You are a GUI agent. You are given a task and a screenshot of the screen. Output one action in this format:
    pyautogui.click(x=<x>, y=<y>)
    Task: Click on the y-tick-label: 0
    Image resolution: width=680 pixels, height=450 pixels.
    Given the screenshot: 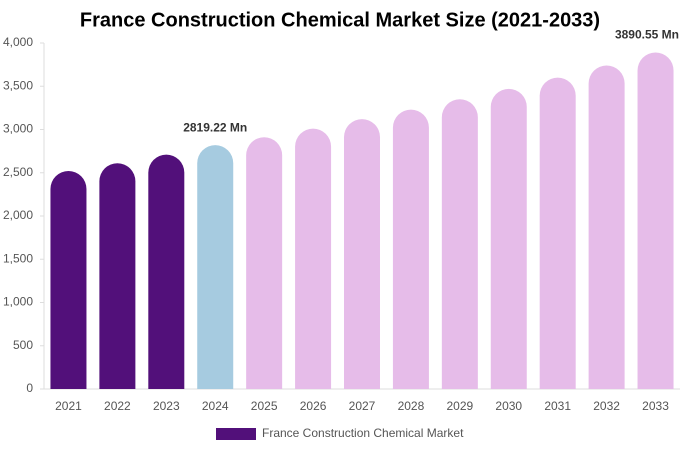 What is the action you would take?
    pyautogui.click(x=29, y=388)
    